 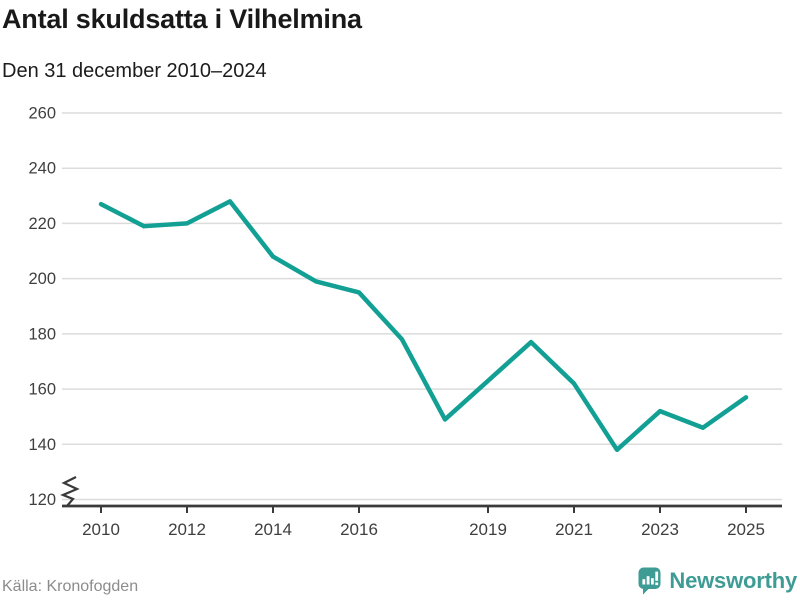 I want to click on y-tick-label: 180, so click(x=42, y=334).